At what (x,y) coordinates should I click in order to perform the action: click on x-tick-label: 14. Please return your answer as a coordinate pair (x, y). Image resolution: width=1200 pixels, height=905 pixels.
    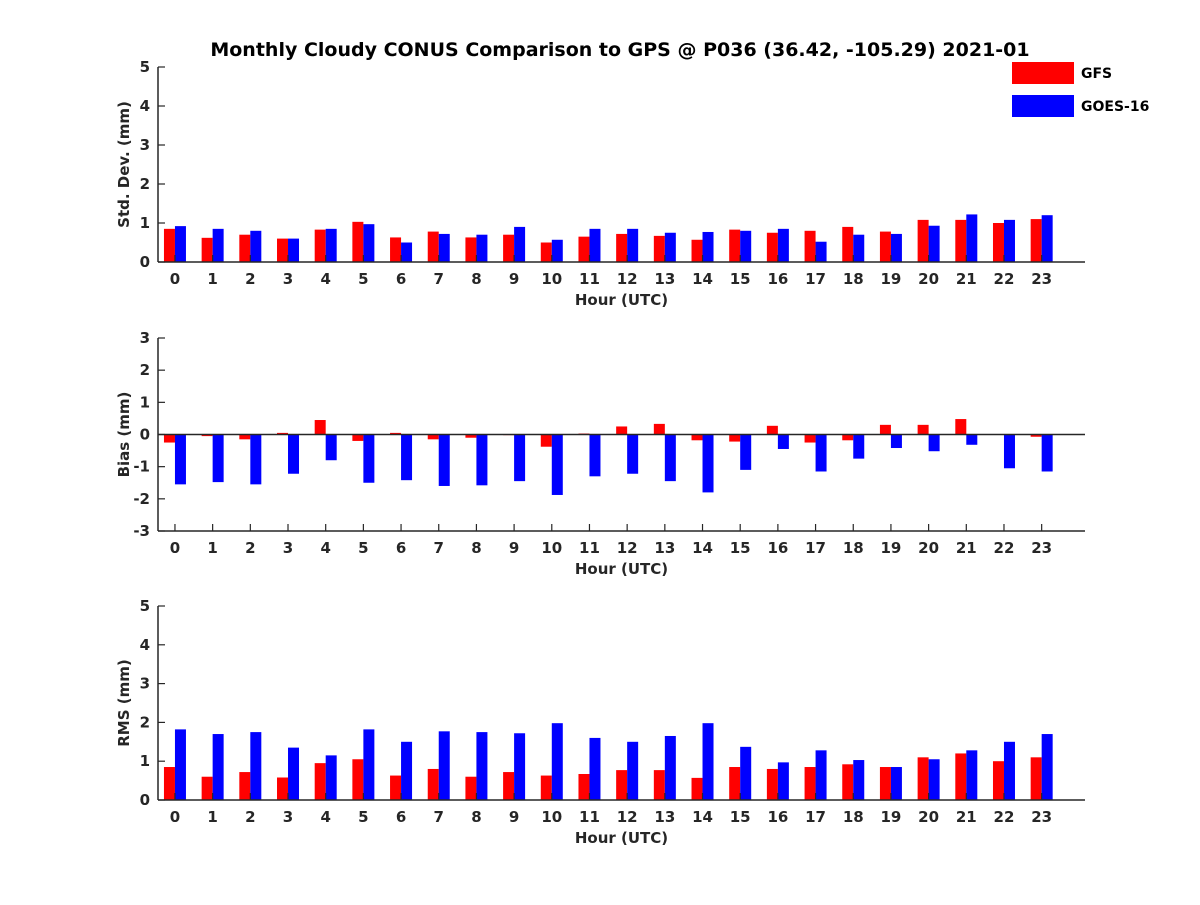
    Looking at the image, I should click on (702, 548).